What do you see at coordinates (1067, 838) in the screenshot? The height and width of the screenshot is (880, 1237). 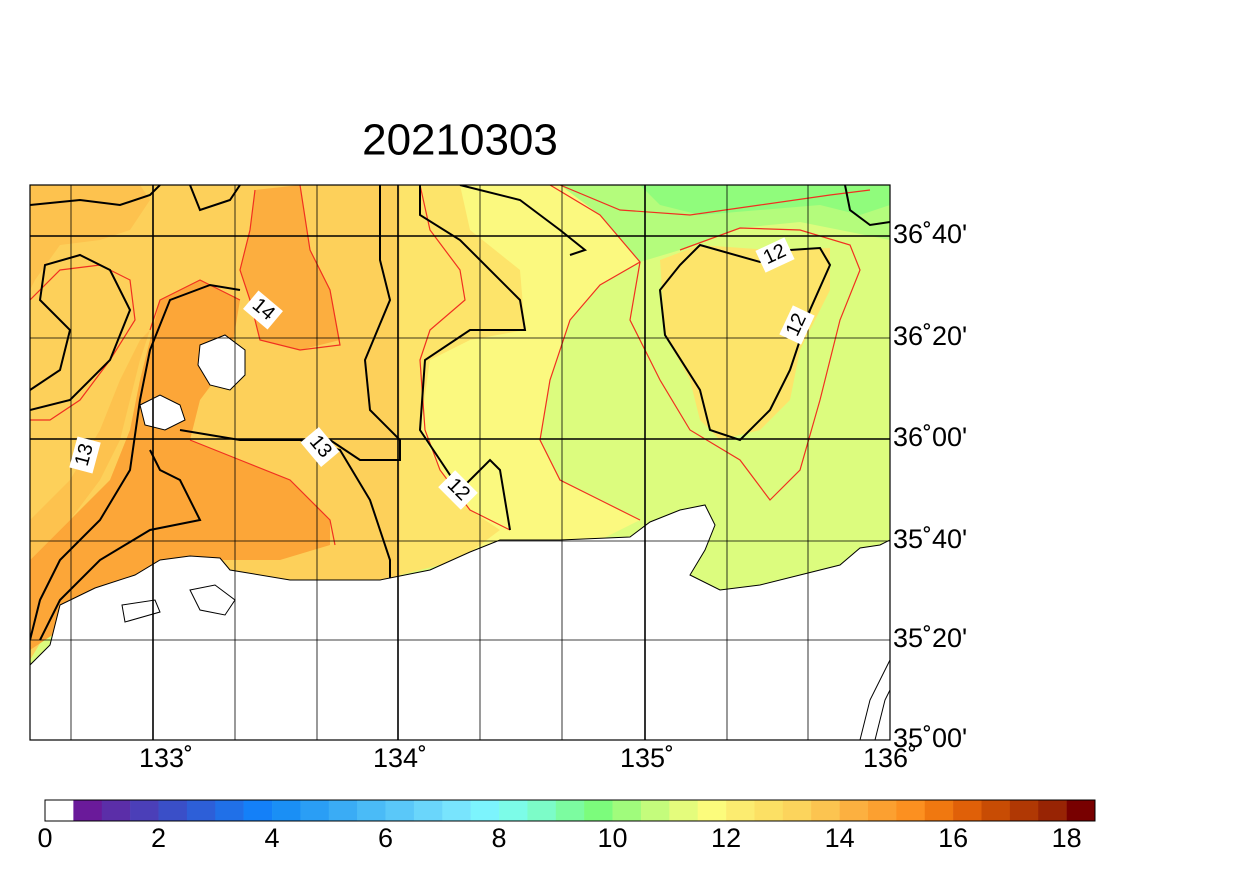 I see `colorbar-tick-label: 18` at bounding box center [1067, 838].